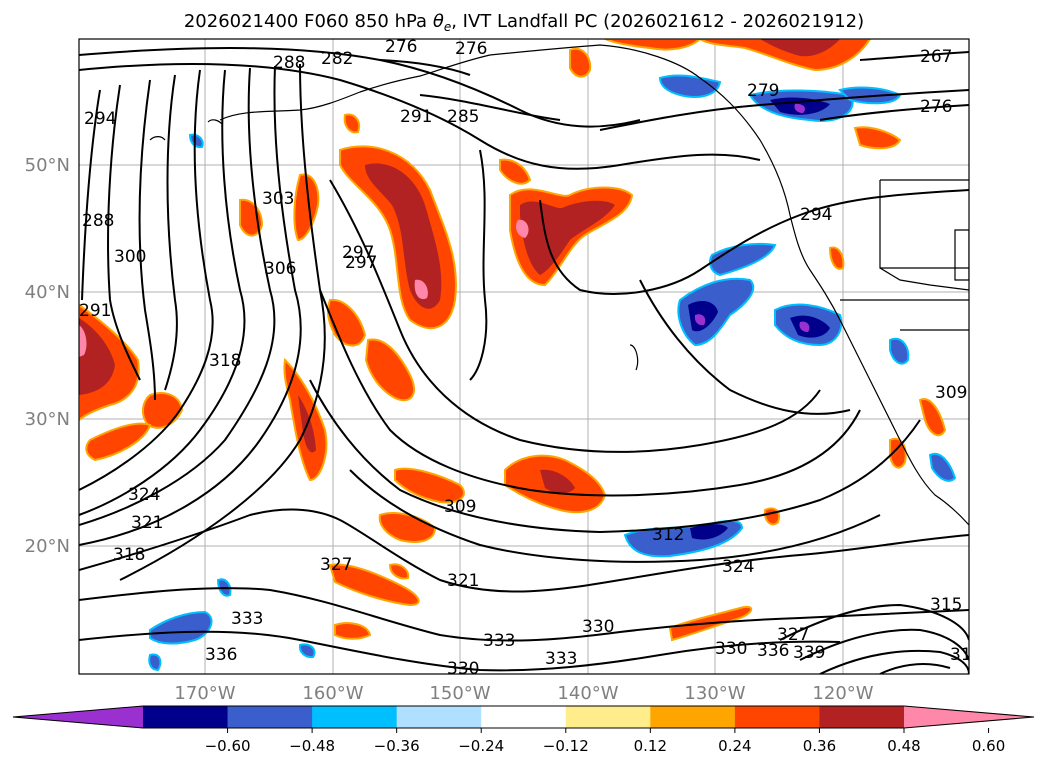  I want to click on latitude-labels: 50°N 40°N 30°N 20°N, so click(47, 356).